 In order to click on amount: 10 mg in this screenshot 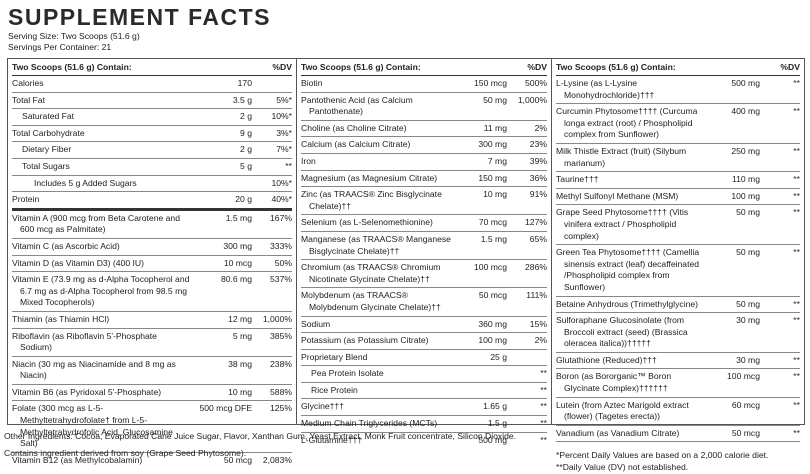, I will do `click(495, 194)`.